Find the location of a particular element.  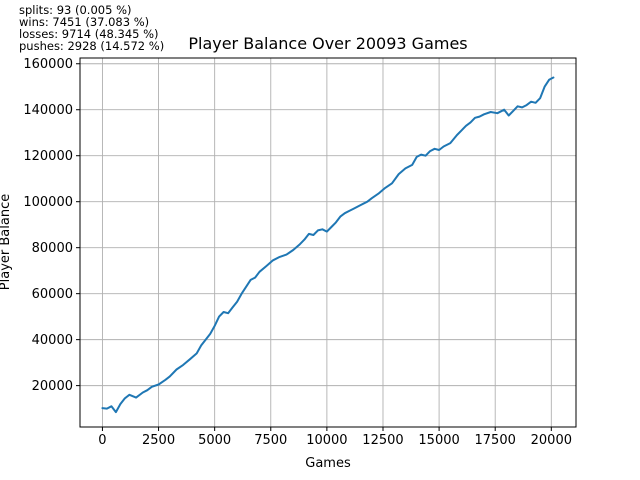

y-tick-label: 120000 is located at coordinates (48, 156).